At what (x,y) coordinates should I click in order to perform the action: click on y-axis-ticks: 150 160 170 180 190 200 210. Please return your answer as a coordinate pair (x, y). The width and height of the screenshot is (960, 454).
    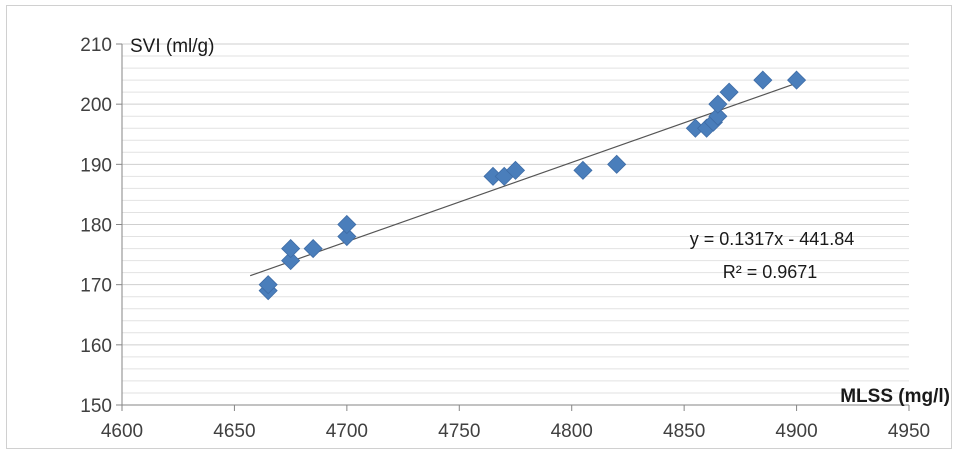
    Looking at the image, I should click on (101, 226).